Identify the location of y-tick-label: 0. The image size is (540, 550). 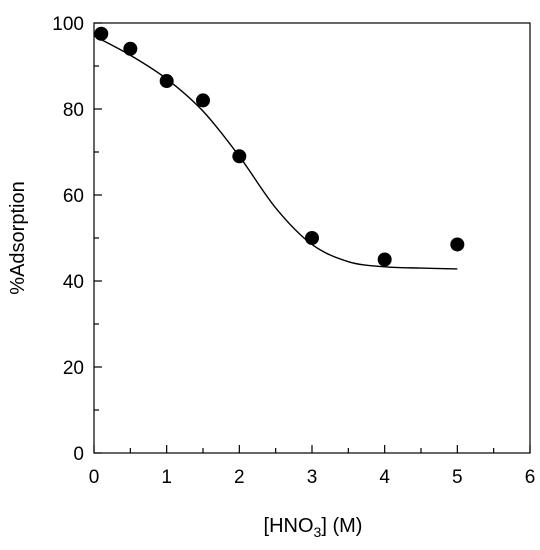
(78, 454).